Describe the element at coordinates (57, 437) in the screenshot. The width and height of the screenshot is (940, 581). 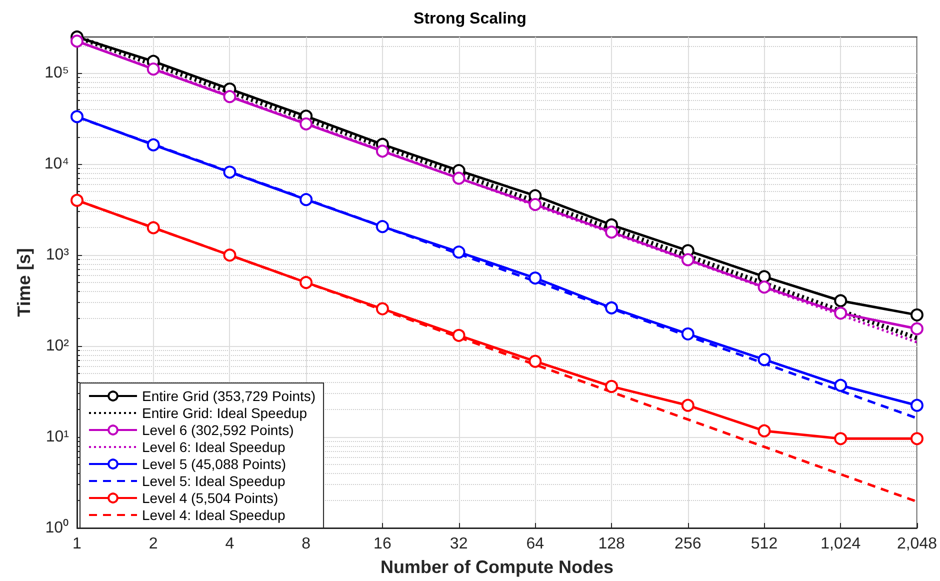
I see `y-tick-label: 10¹` at that location.